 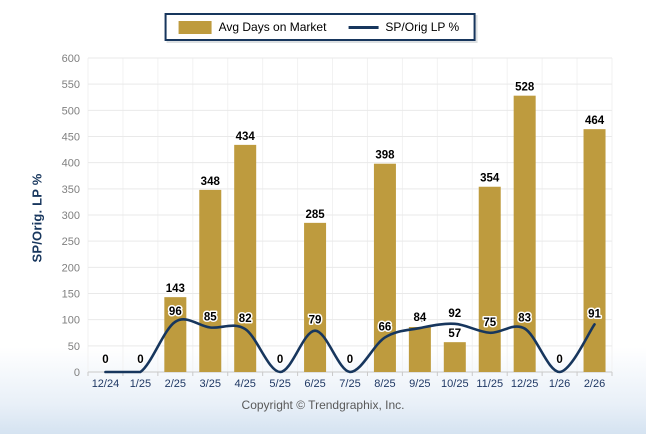 I want to click on line-value-label: 96, so click(x=175, y=312).